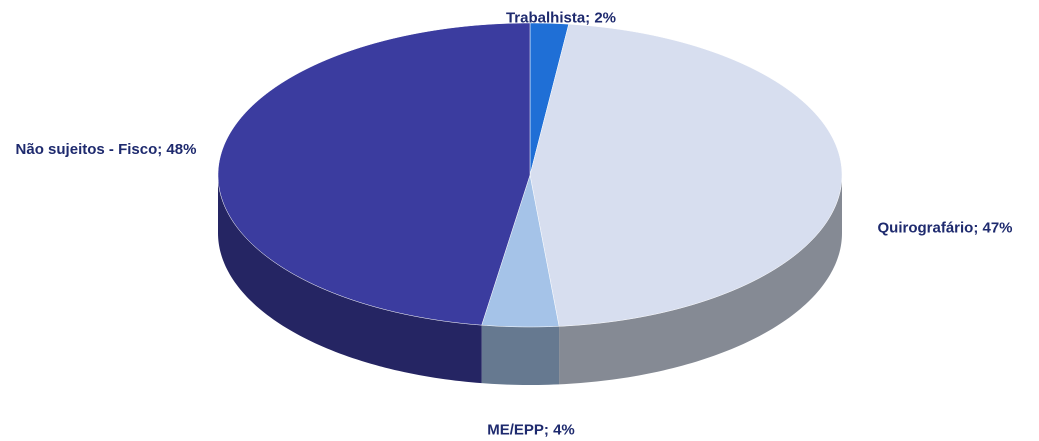  What do you see at coordinates (561, 18) in the screenshot?
I see `data-label: Trabalhista; 2%` at bounding box center [561, 18].